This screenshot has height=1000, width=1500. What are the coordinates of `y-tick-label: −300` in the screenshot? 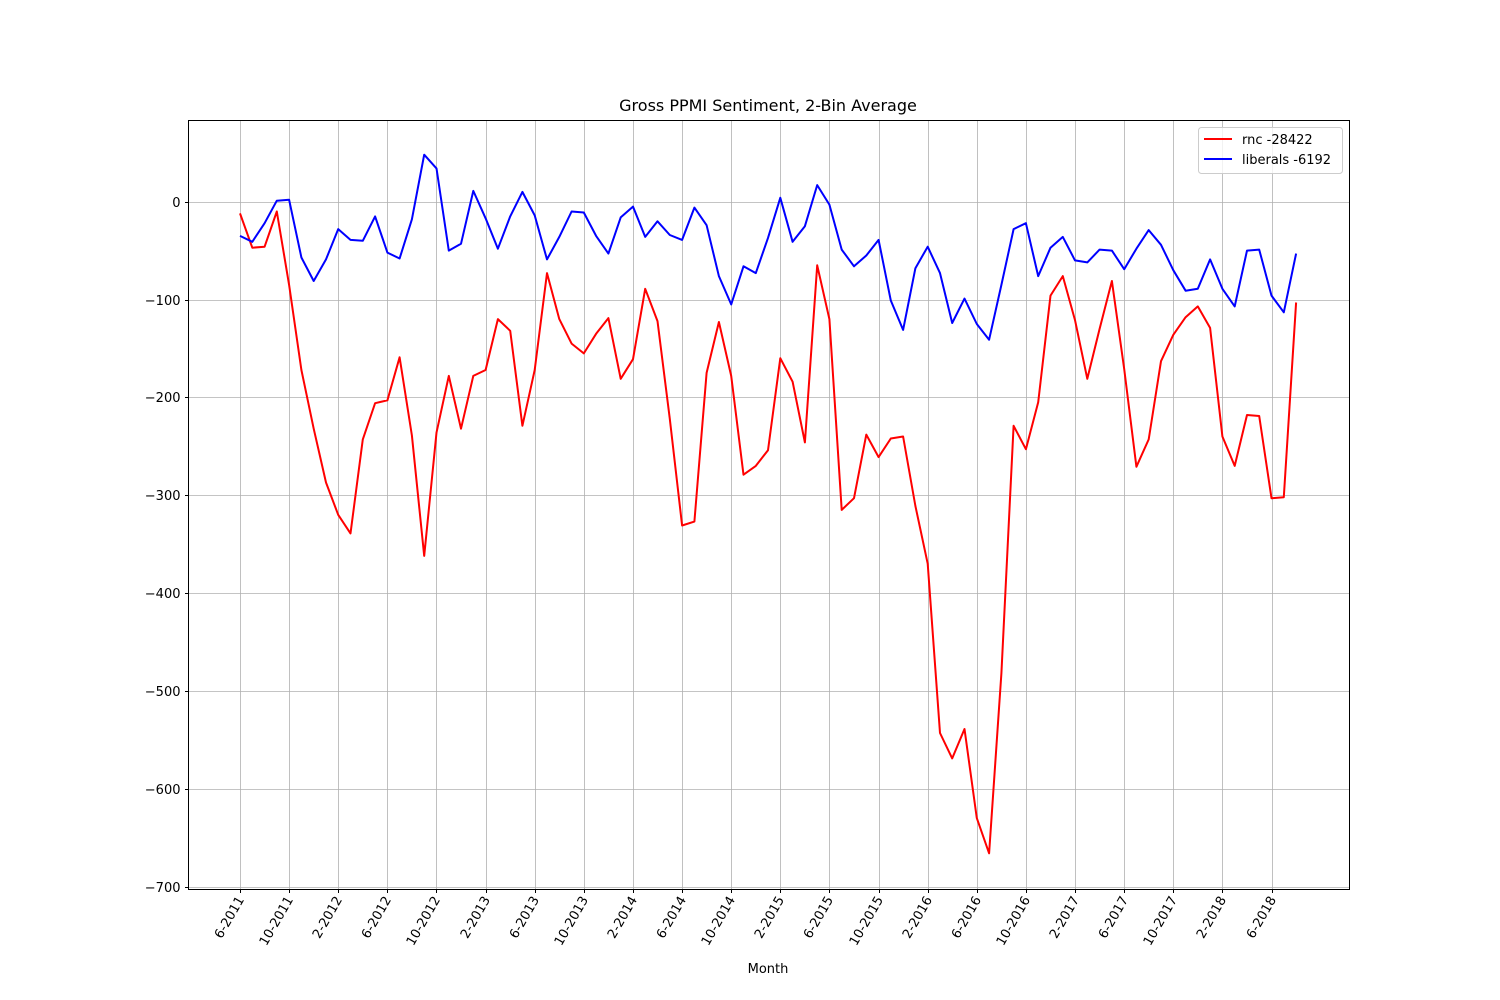 It's located at (163, 496).